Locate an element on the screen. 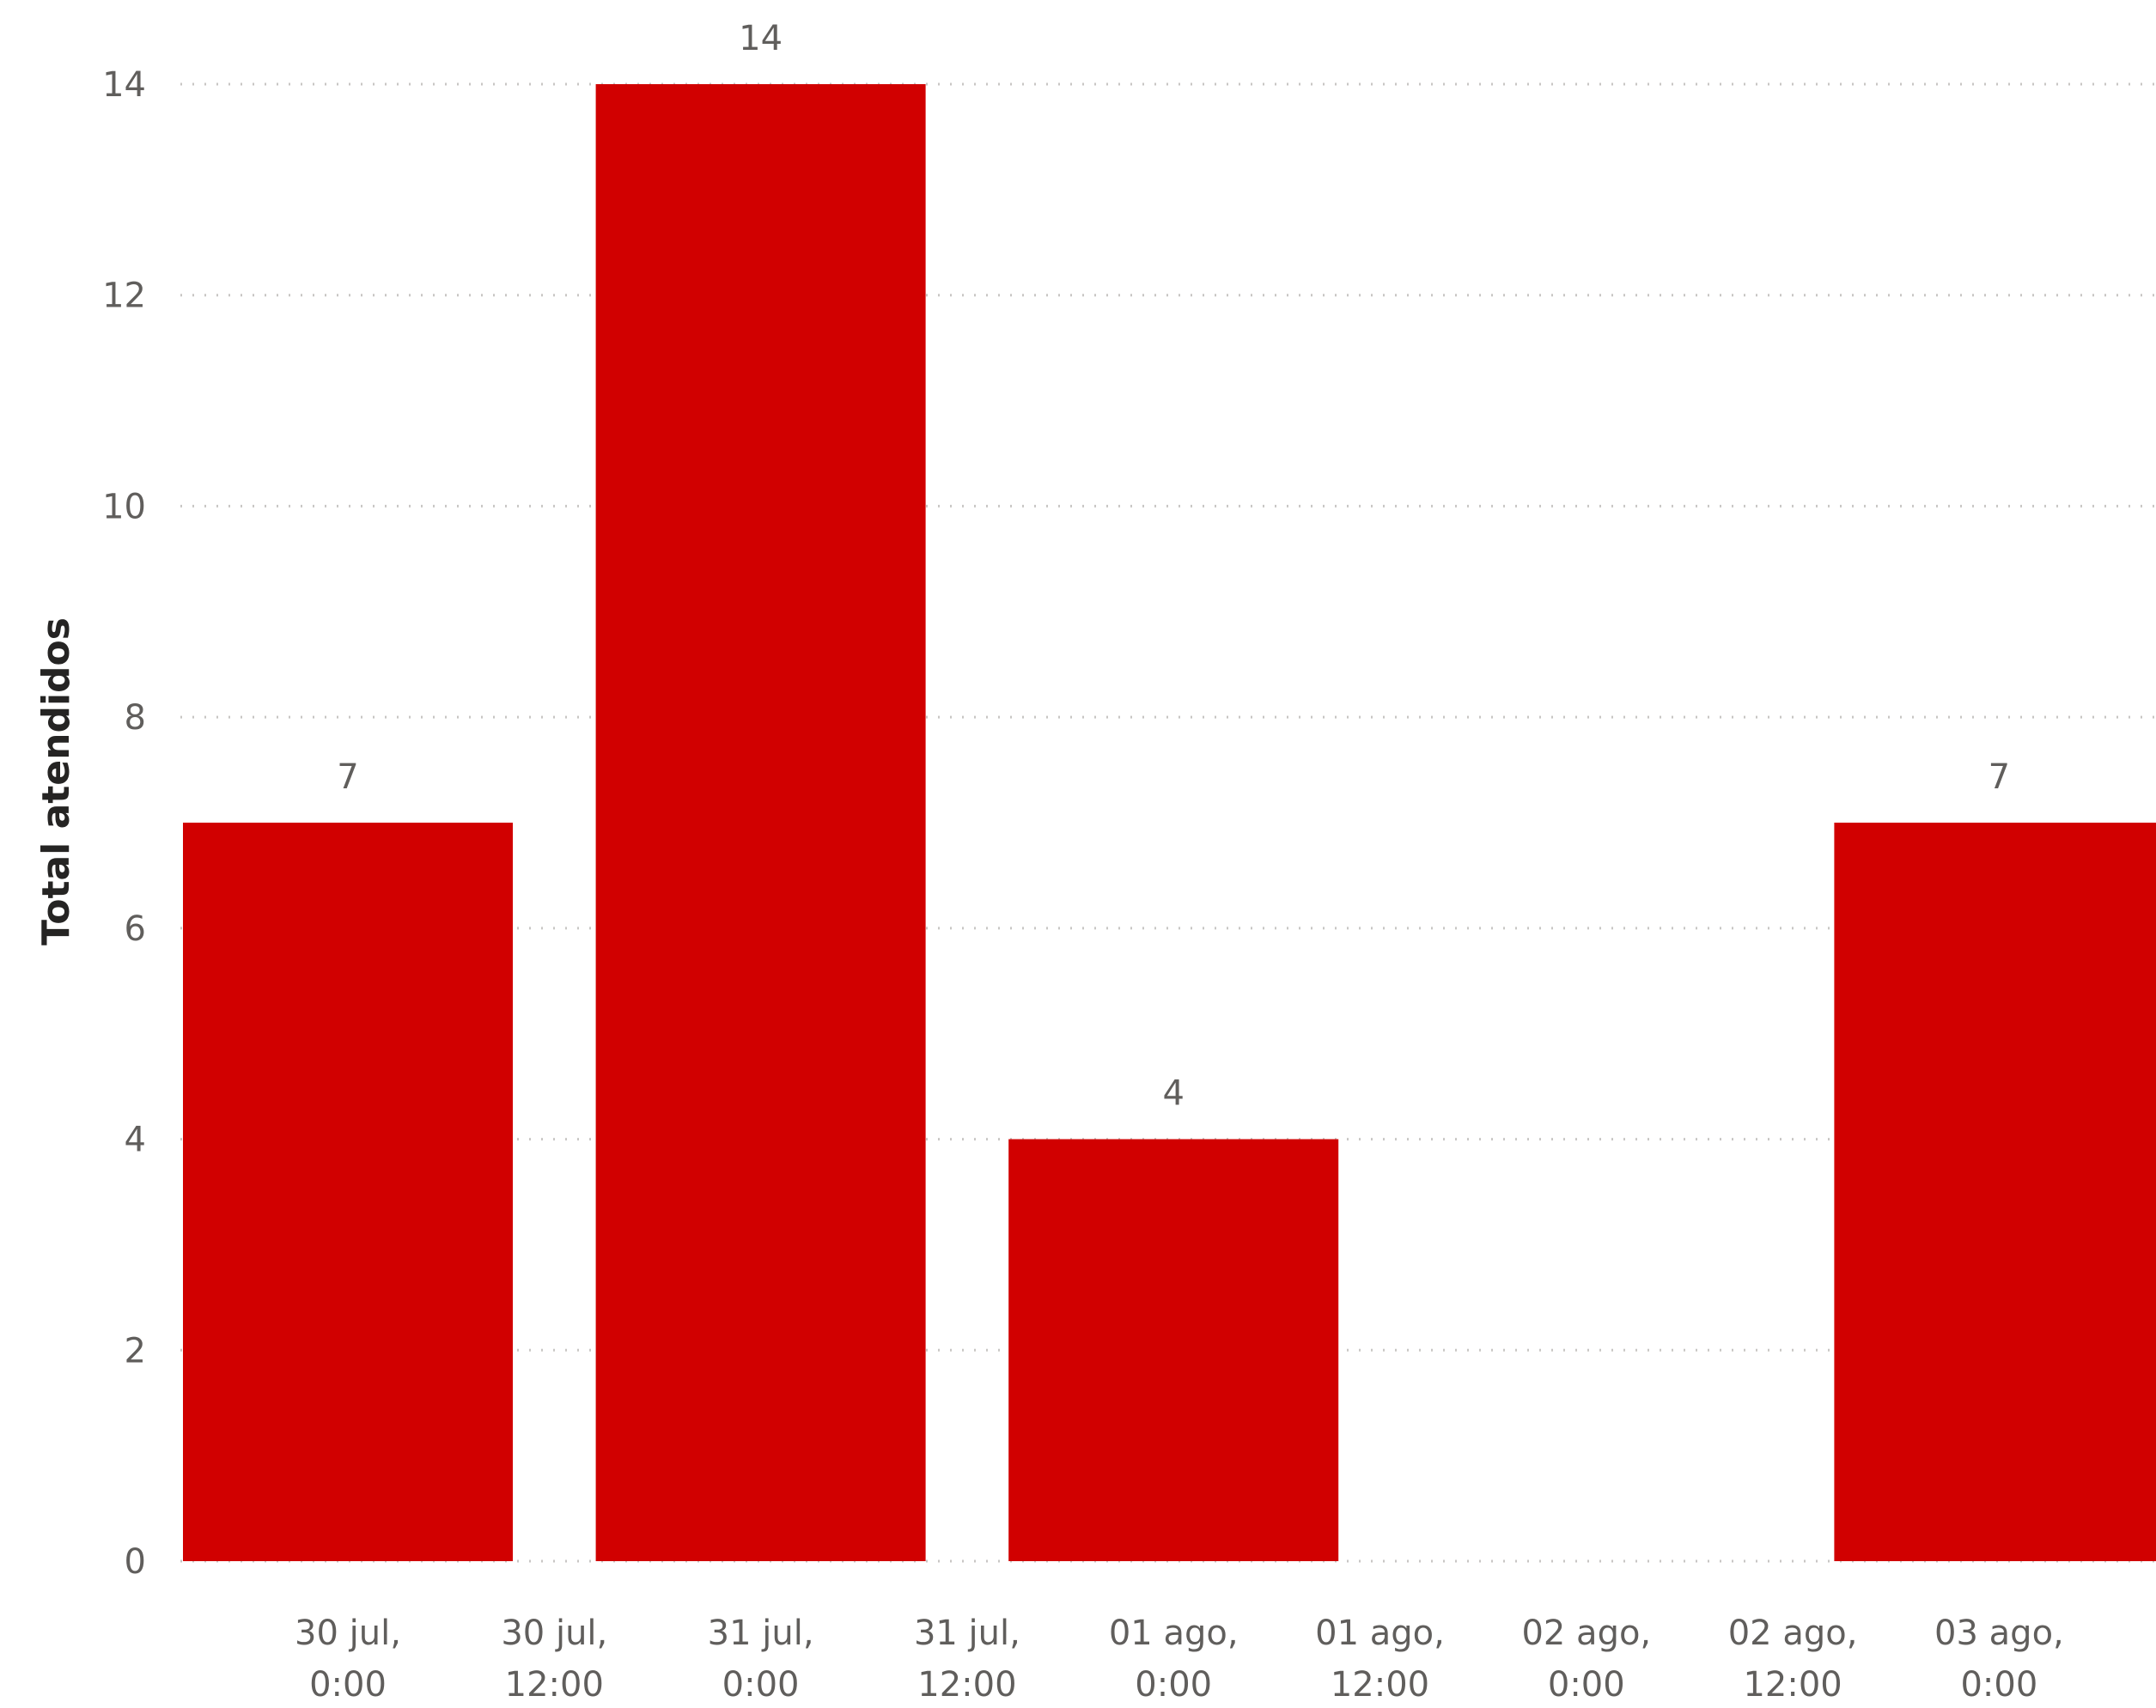 The image size is (2156, 1708). y-axis-title: Total atendidos is located at coordinates (56, 781).